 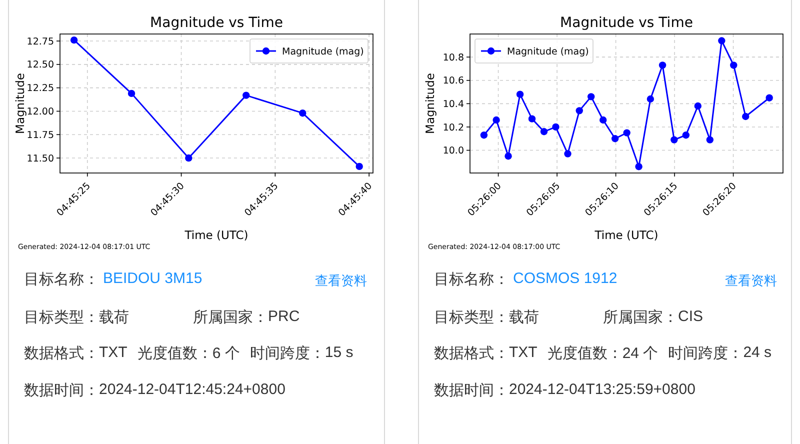 I want to click on y-tick-label: 12.00, so click(x=40, y=112).